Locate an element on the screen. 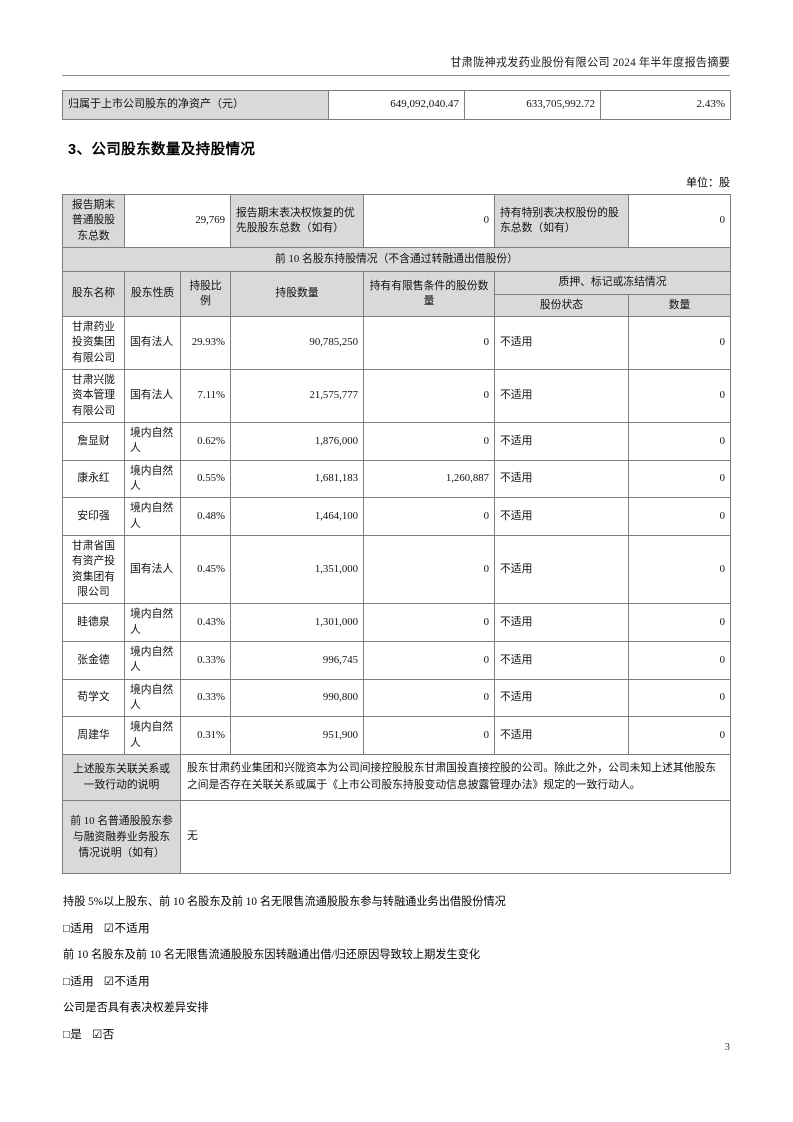  net-assets-current: 649,092,040.47 is located at coordinates (396, 105).